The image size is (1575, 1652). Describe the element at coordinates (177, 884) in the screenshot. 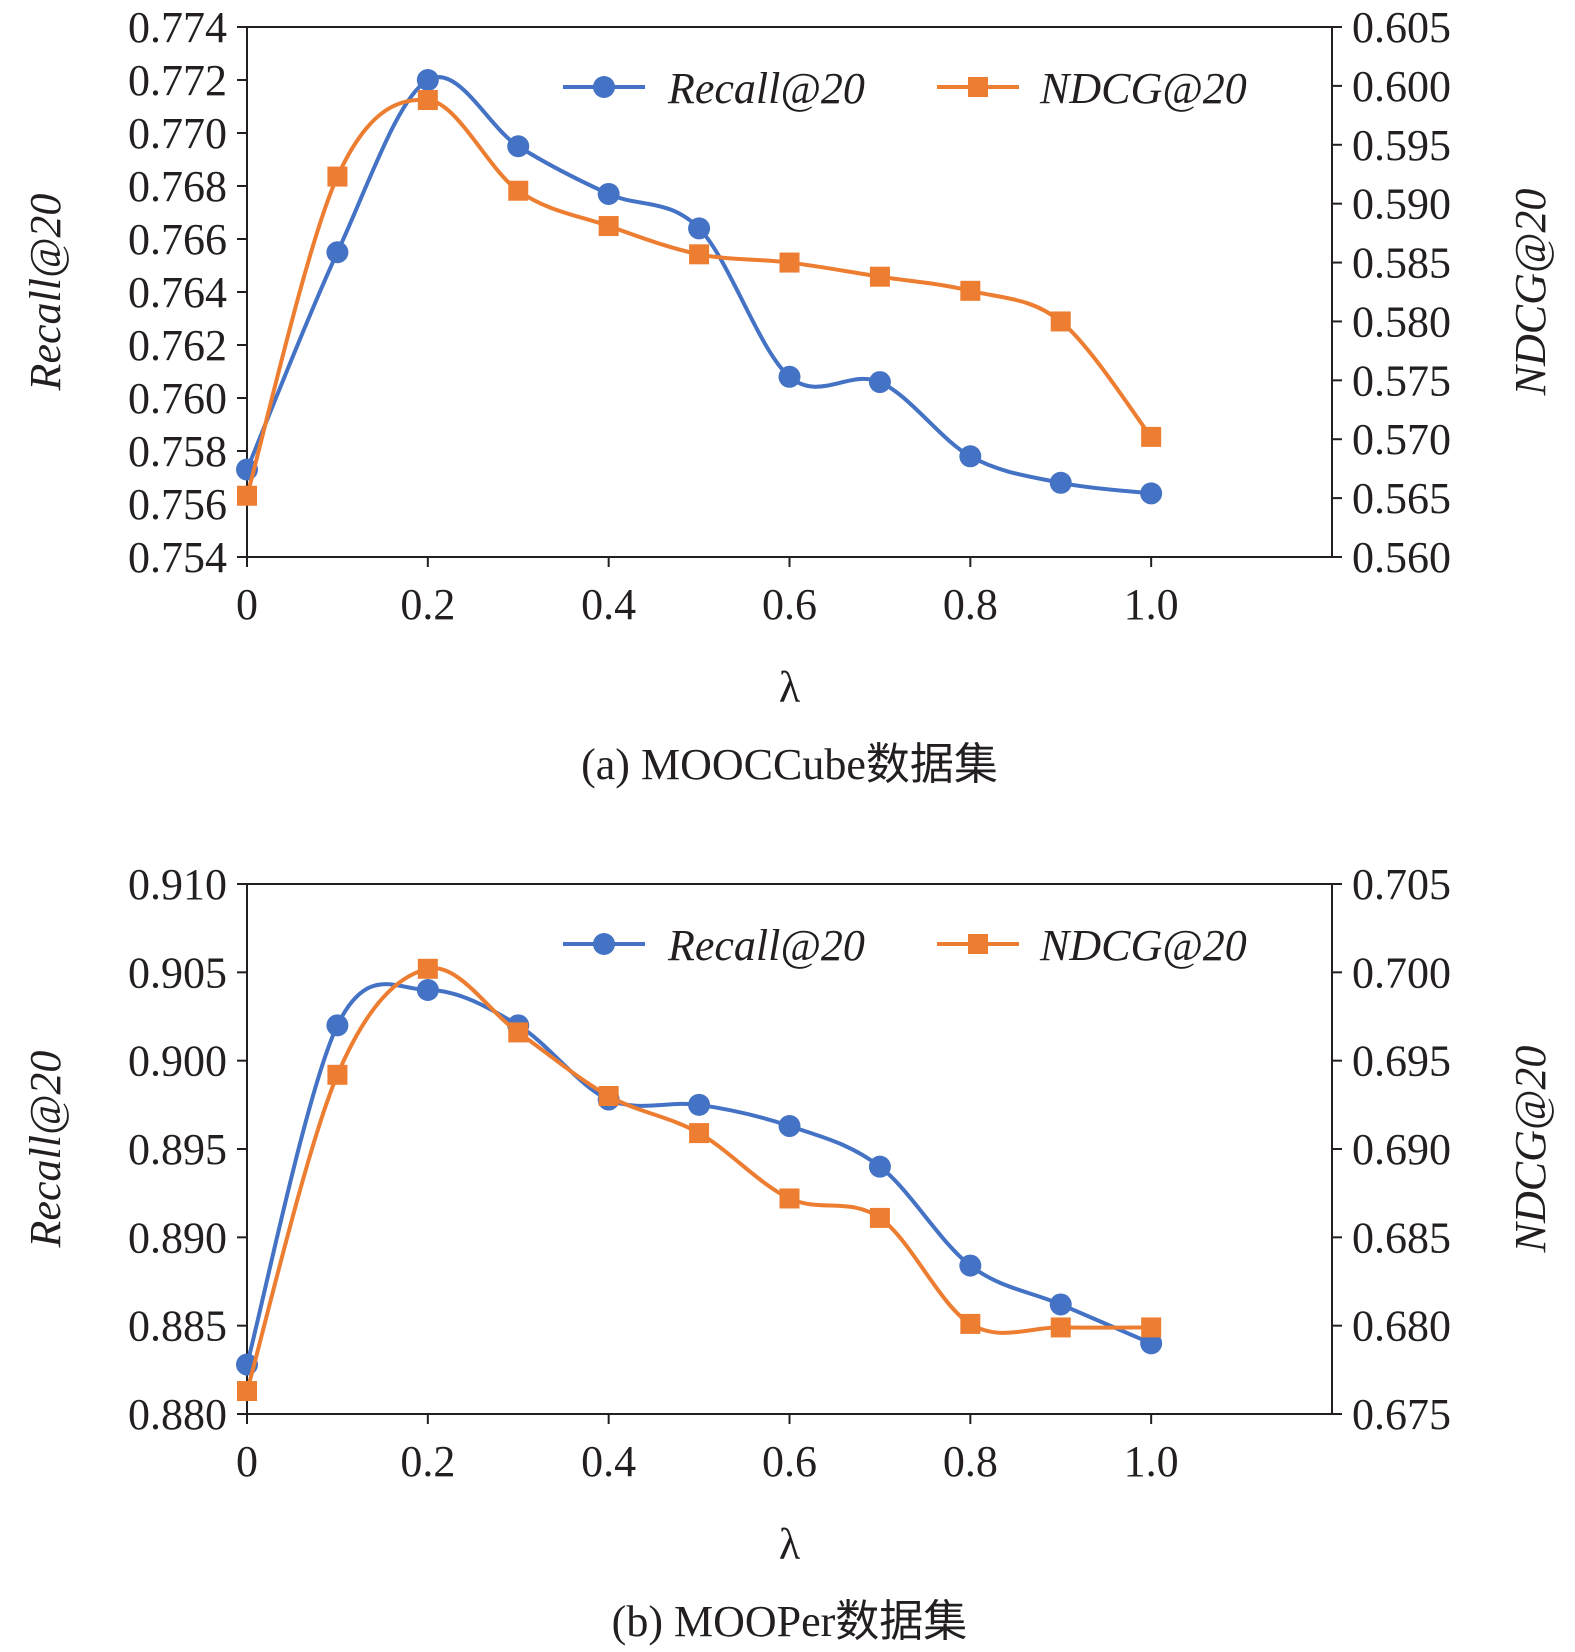

I see `y-tick-label: 0.910` at that location.